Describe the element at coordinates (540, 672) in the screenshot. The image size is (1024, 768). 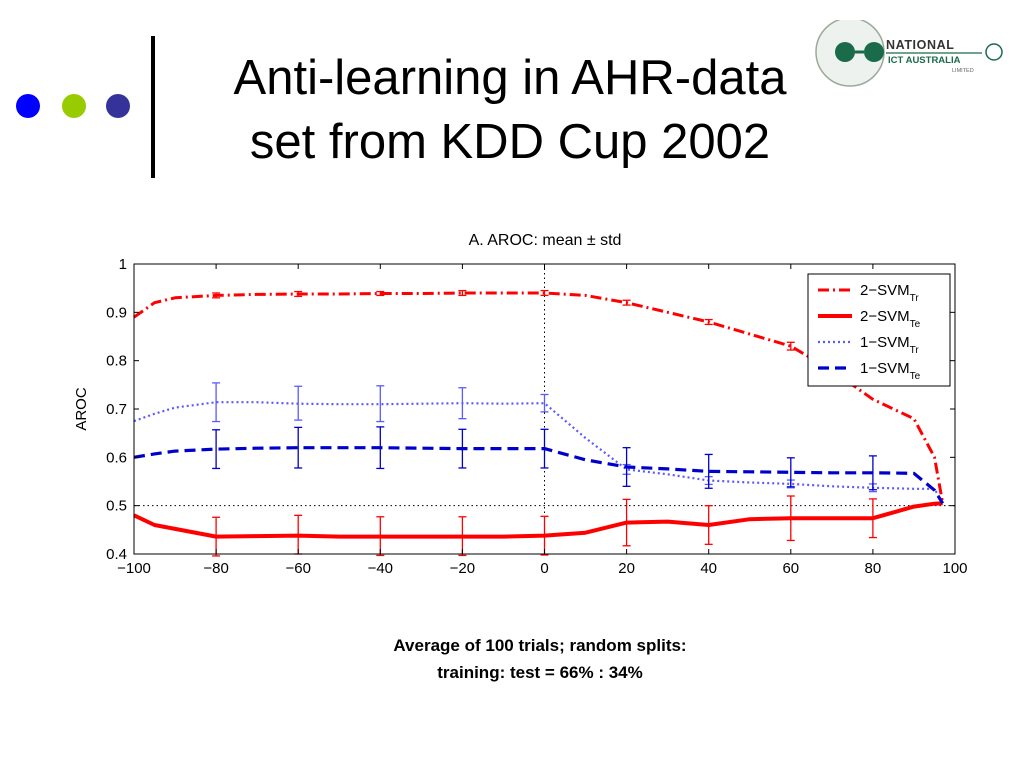
I see `caption-line-2: training: test = 66% : 34%` at that location.